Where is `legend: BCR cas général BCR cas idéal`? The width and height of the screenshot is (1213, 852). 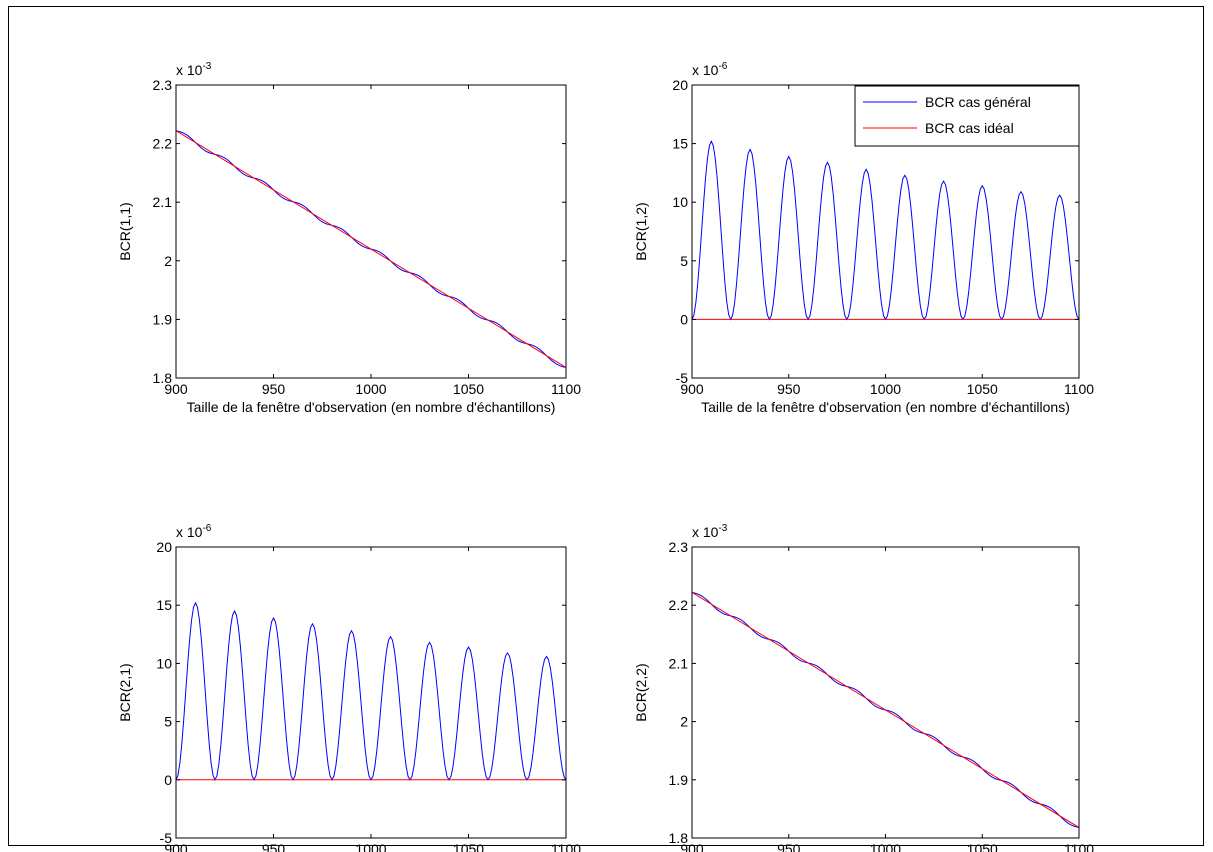 legend: BCR cas général BCR cas idéal is located at coordinates (967, 116).